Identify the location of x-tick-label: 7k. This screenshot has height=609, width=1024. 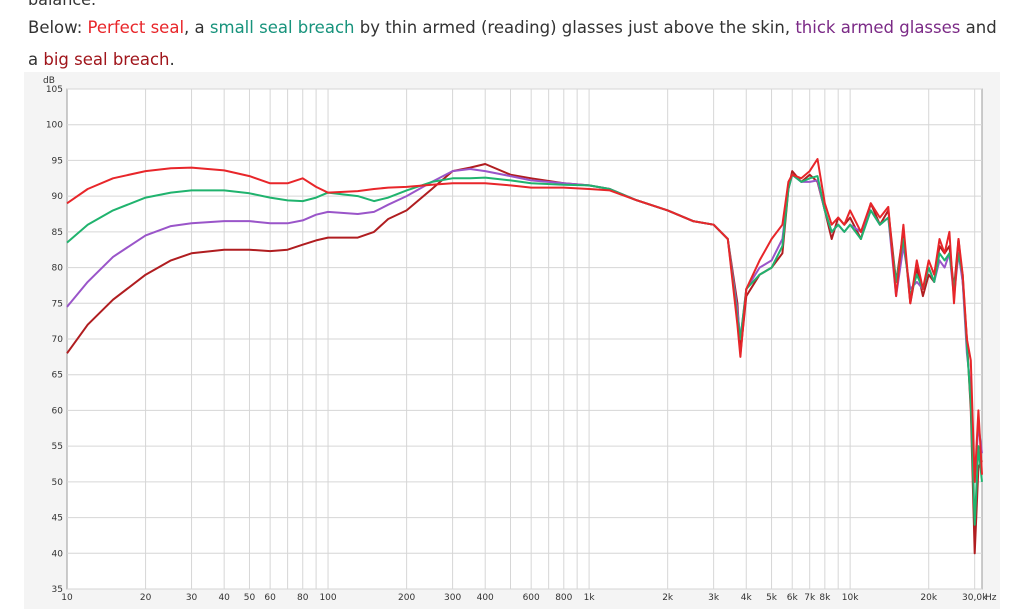
(810, 598).